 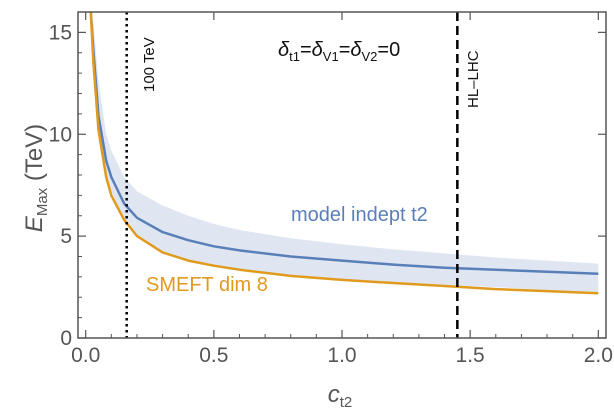 I want to click on y-tick-label: 10, so click(x=60, y=134).